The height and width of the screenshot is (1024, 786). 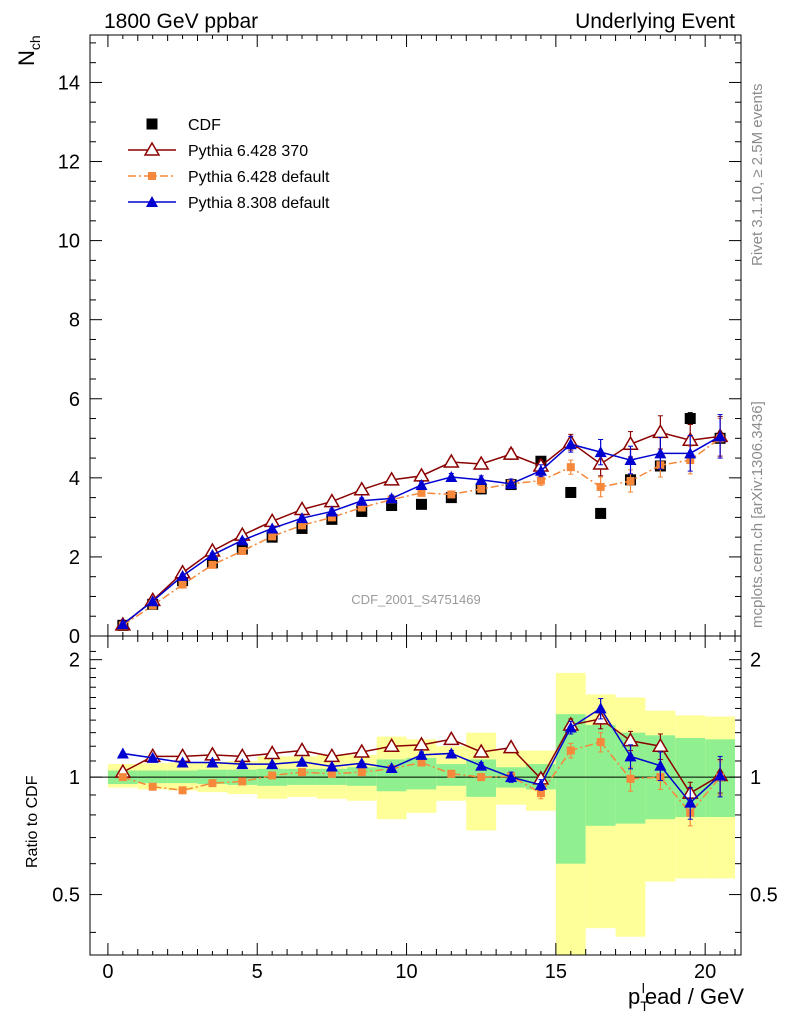 What do you see at coordinates (74, 661) in the screenshot?
I see `ratio-y-tick-label: 2` at bounding box center [74, 661].